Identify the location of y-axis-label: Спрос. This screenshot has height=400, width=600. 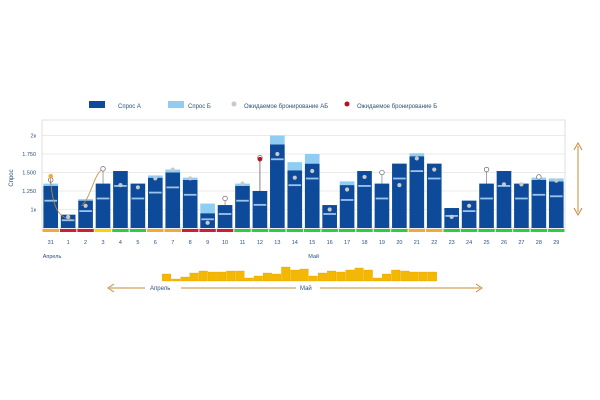
(12, 177).